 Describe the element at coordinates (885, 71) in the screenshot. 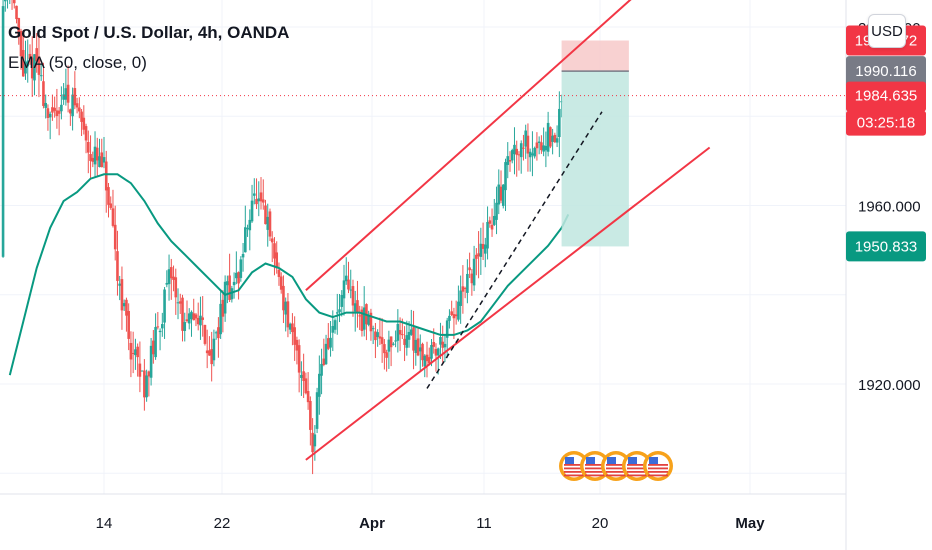

I see `price-tag-label: 1990.116` at that location.